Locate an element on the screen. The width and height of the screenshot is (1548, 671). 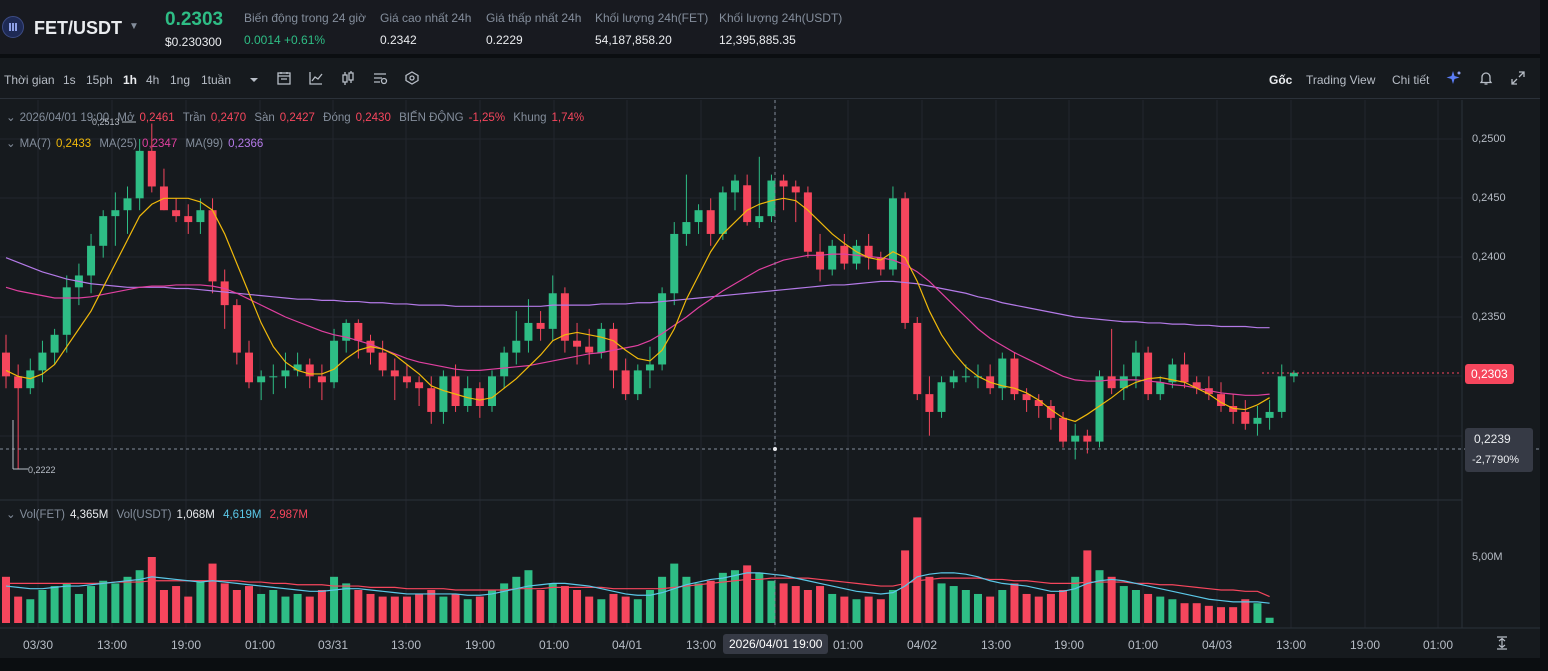
legend-close-label: Đóng is located at coordinates (337, 118).